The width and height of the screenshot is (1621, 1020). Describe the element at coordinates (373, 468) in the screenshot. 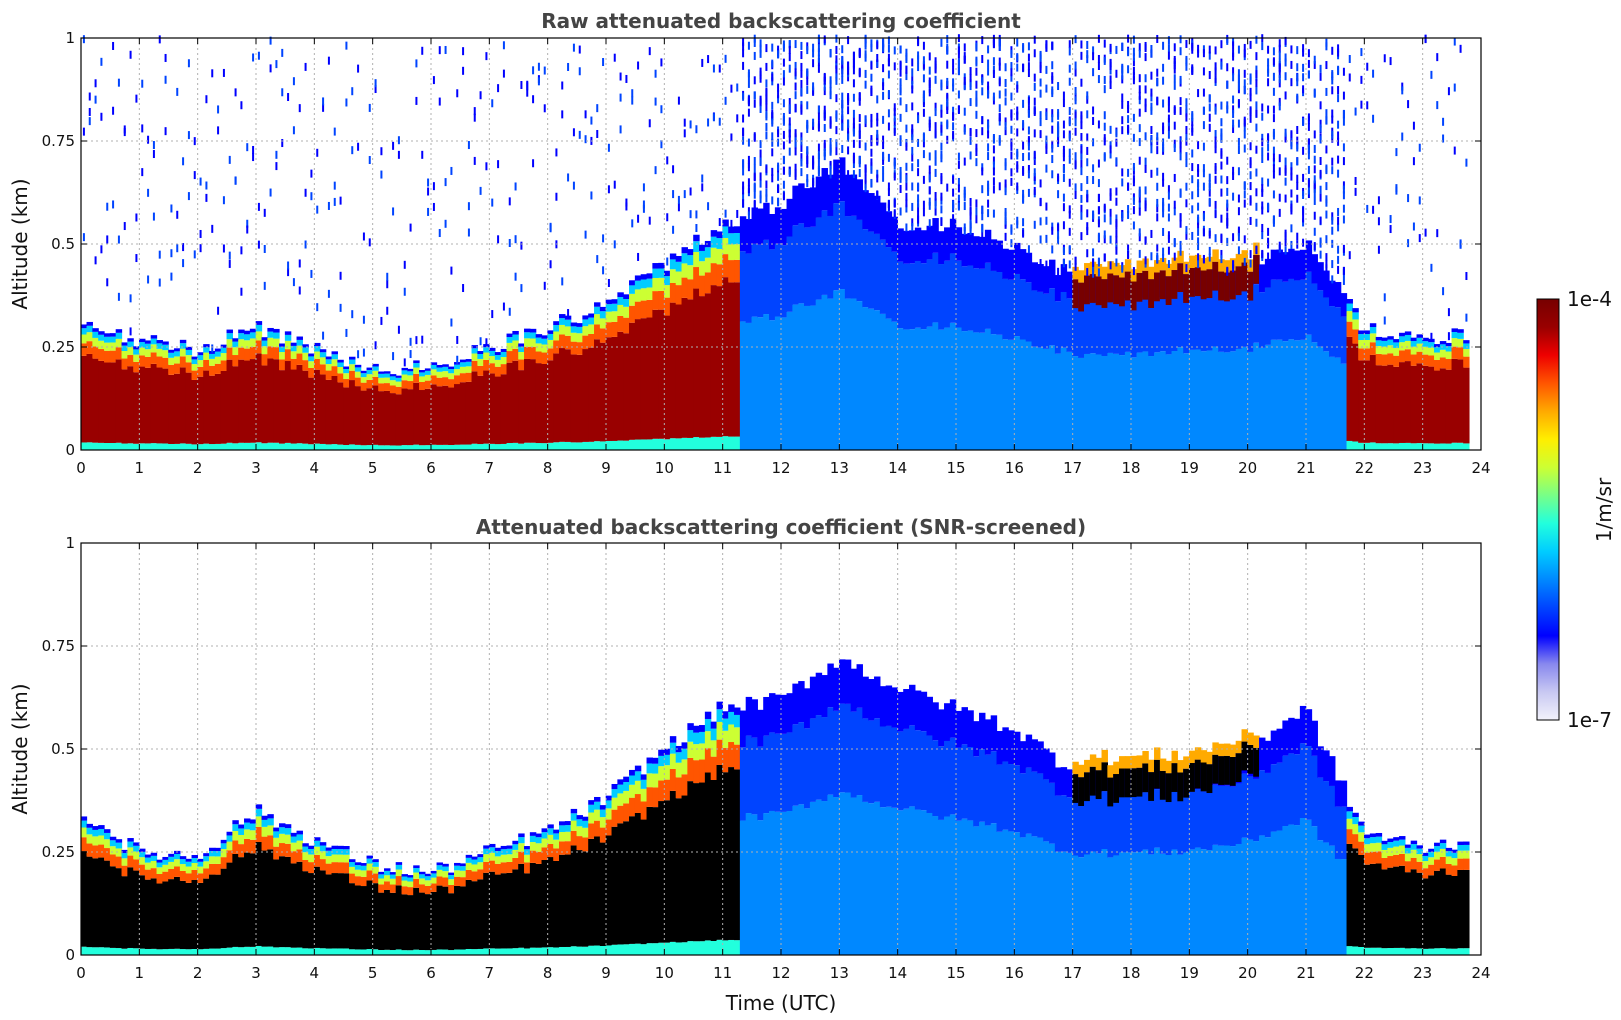

I see `x-tick-label: 5` at that location.